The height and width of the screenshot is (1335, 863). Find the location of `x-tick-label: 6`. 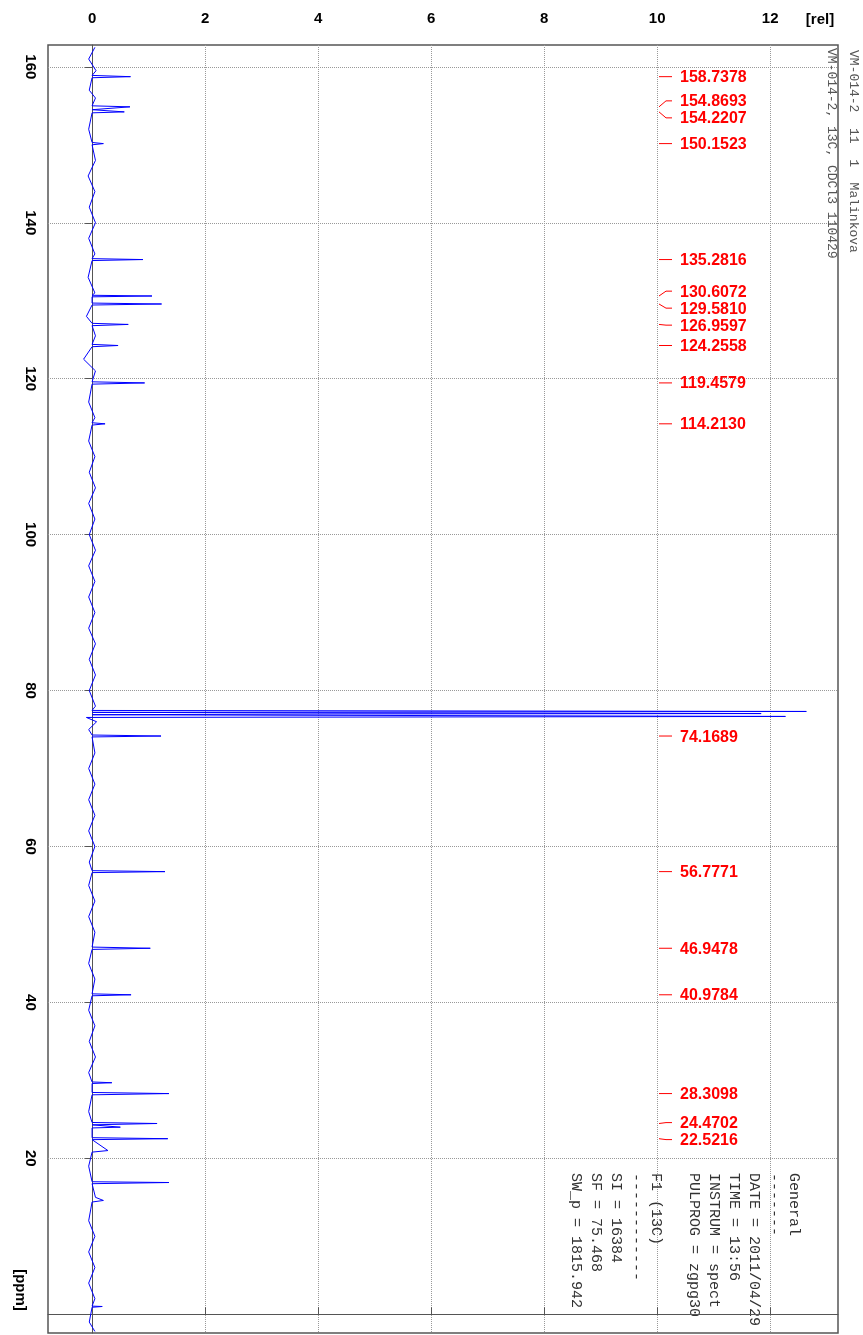

x-tick-label: 6 is located at coordinates (431, 17).